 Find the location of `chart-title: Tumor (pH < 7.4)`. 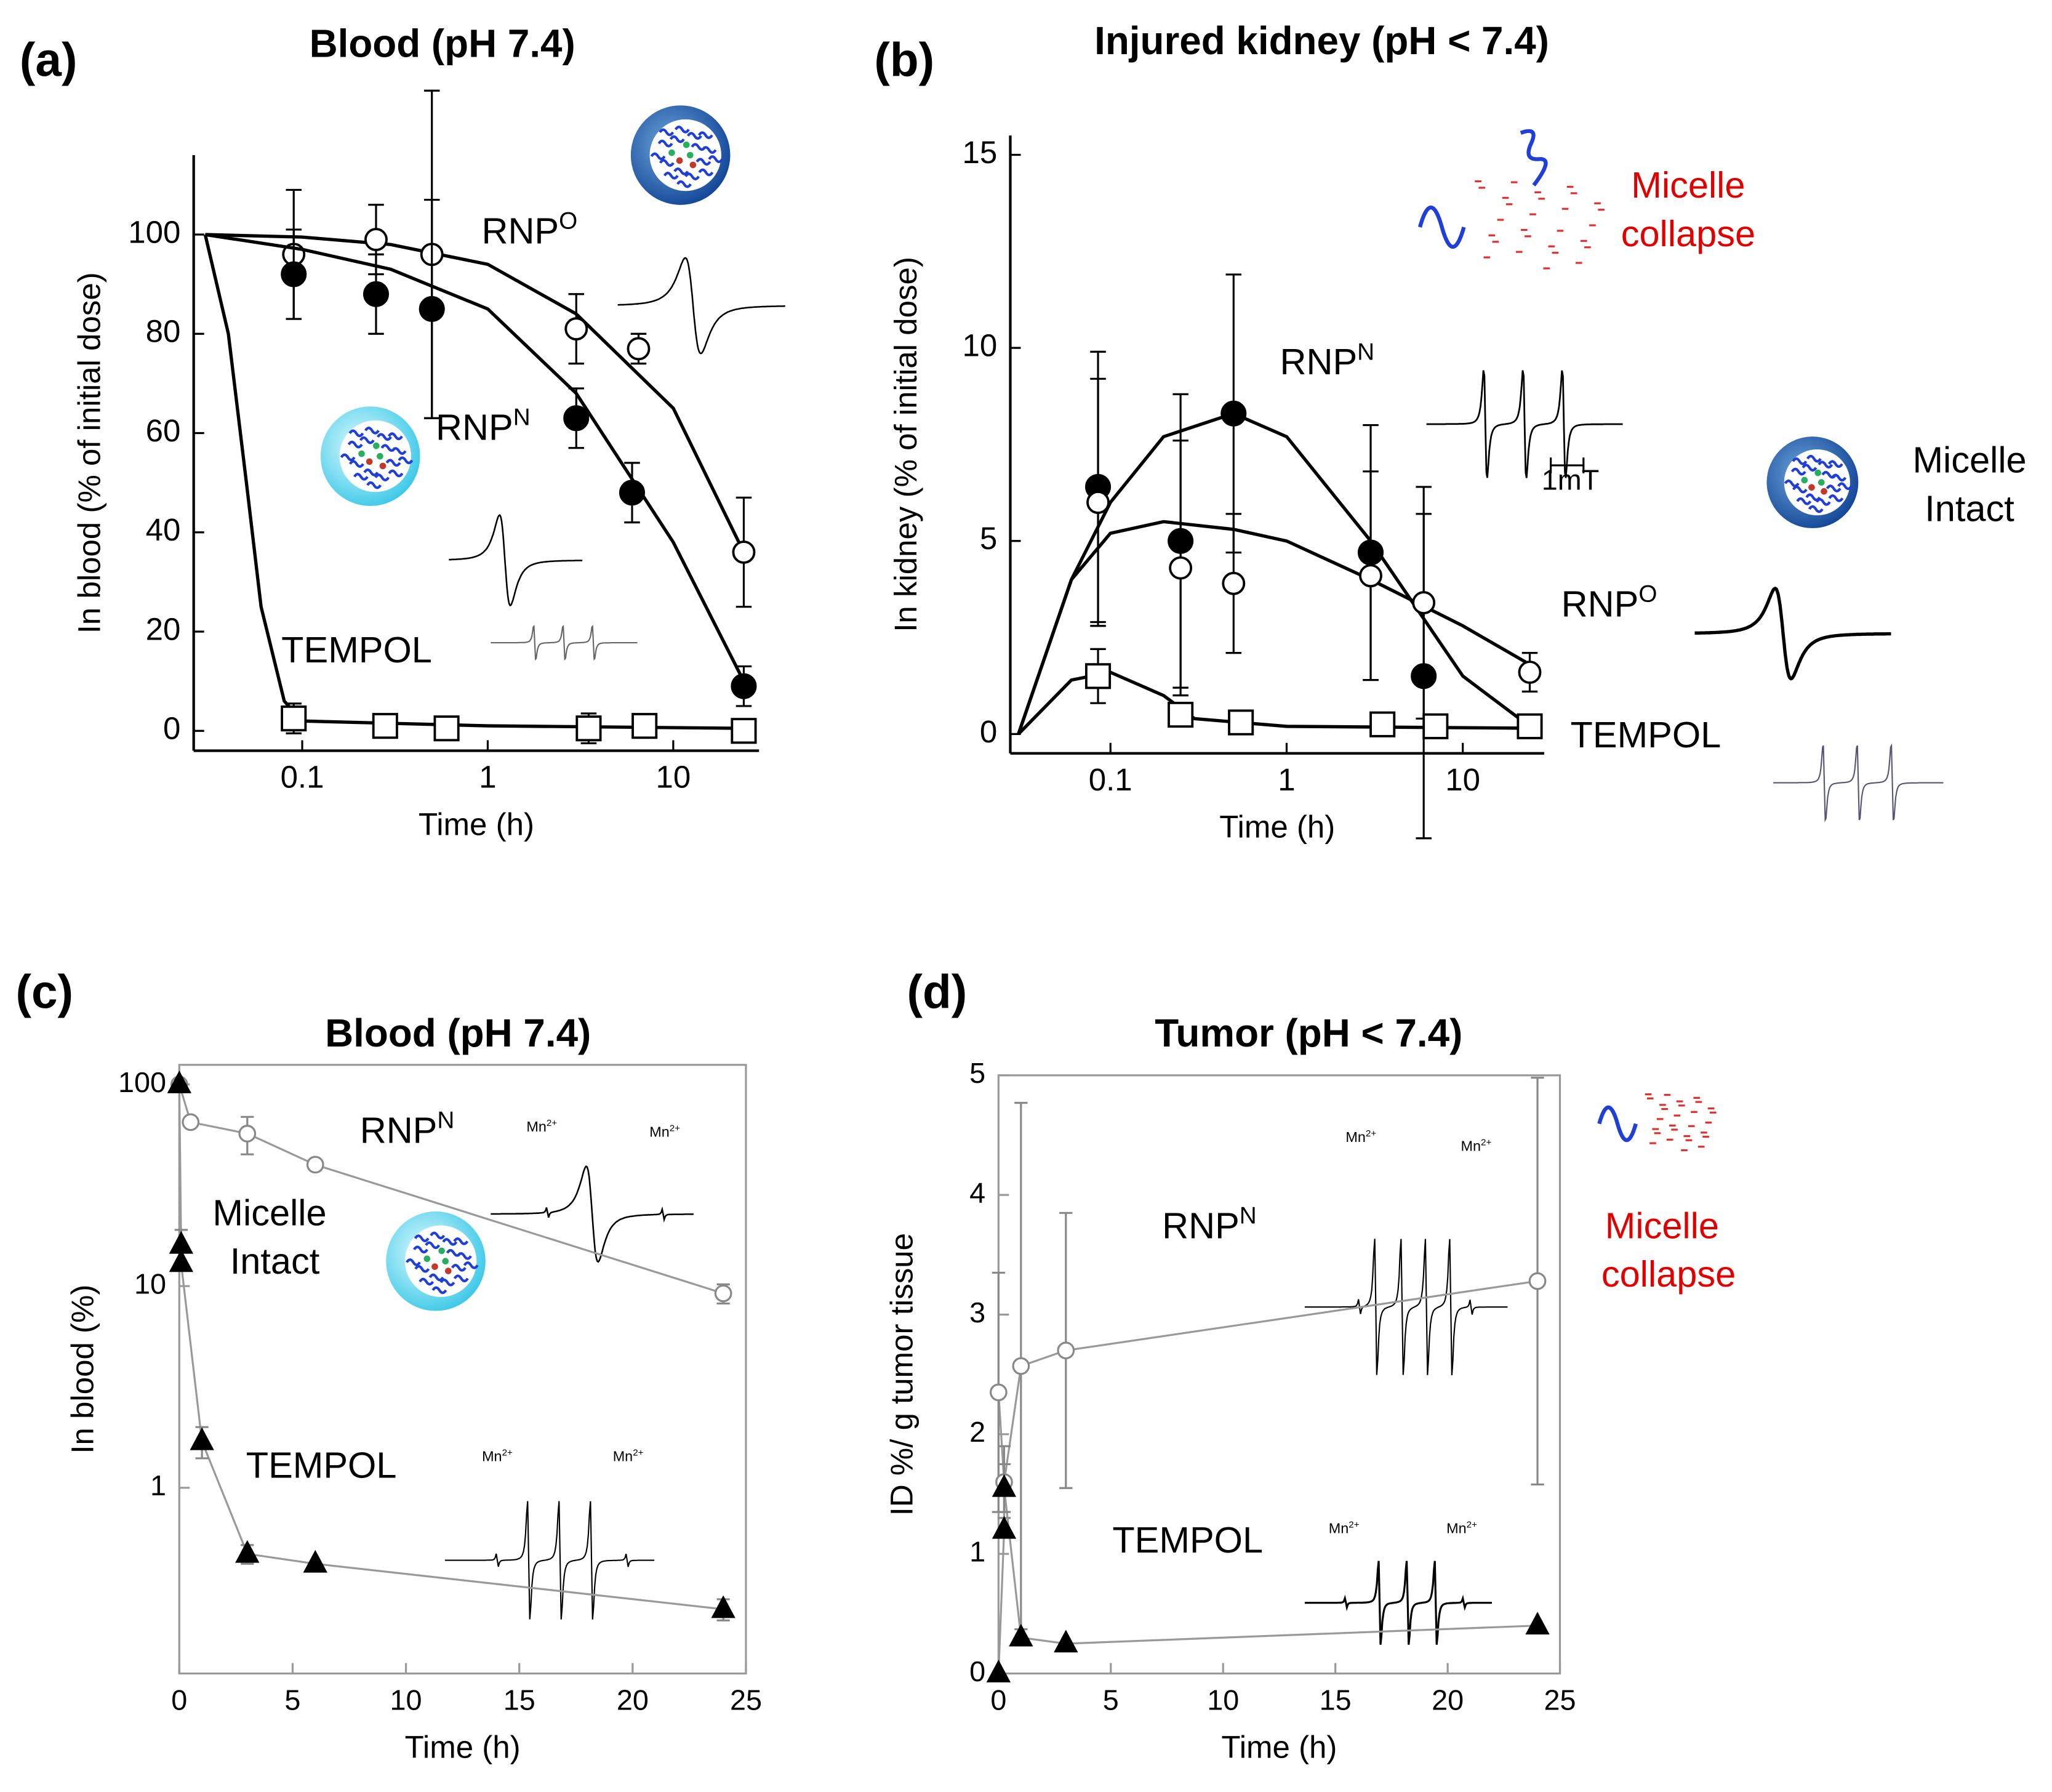

chart-title: Tumor (pH < 7.4) is located at coordinates (1309, 1033).